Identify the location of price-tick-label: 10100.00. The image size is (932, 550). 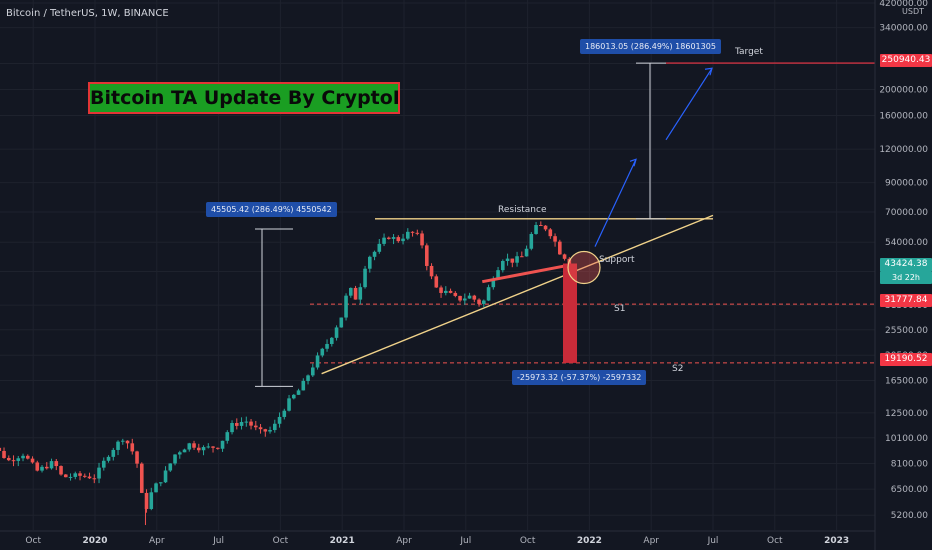
(906, 439).